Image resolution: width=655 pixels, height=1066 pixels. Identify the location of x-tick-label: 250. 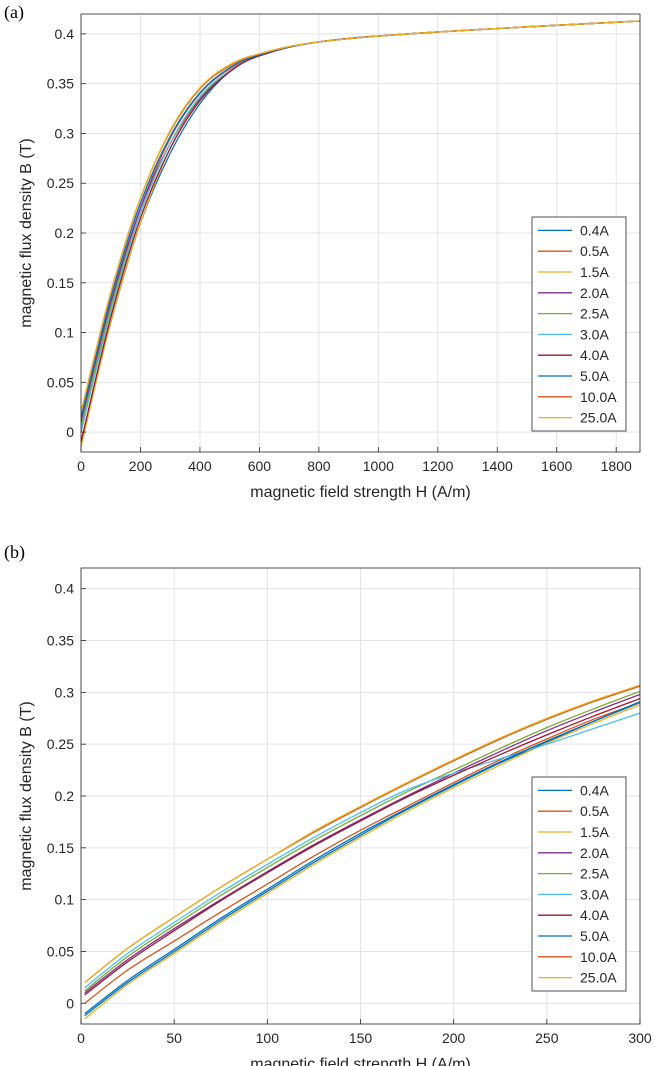
(547, 1038).